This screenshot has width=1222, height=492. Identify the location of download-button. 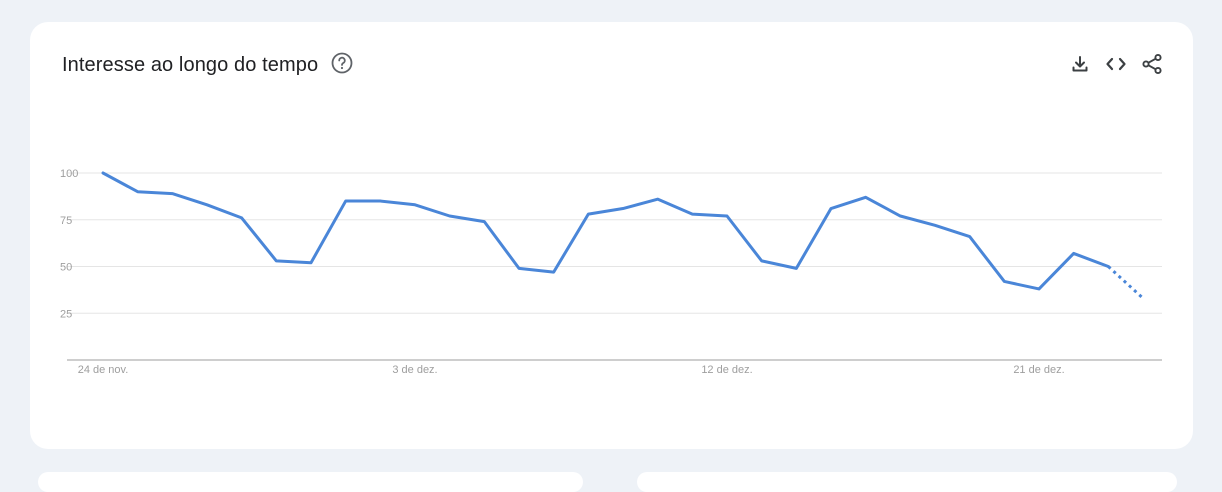
(1080, 64).